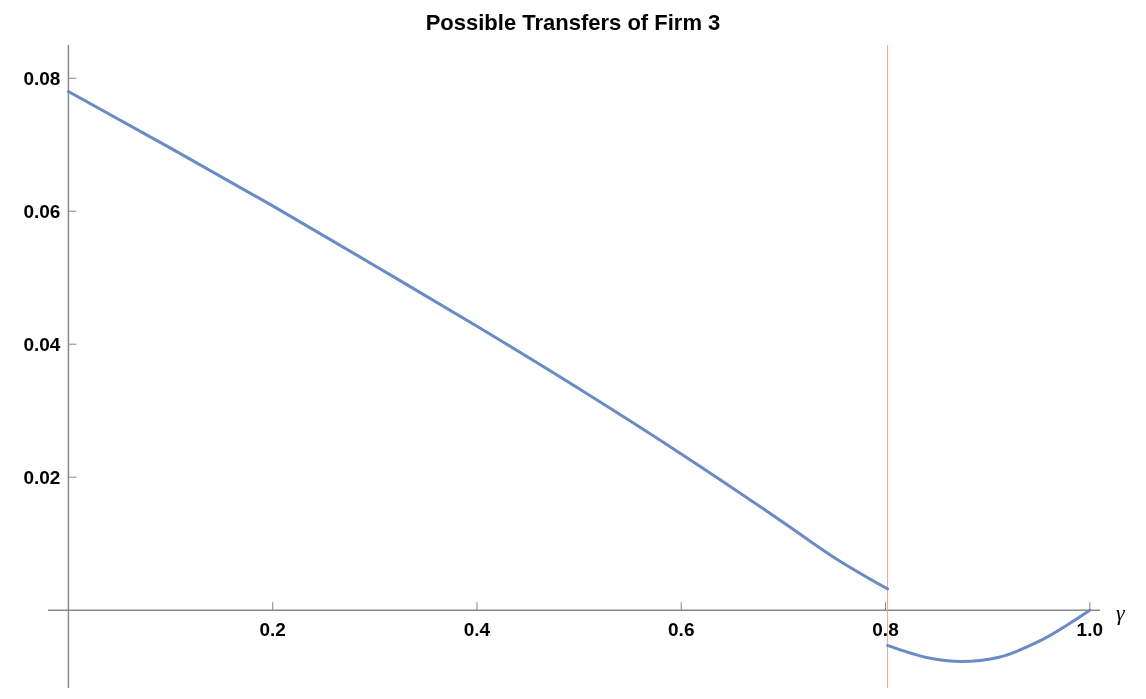 The width and height of the screenshot is (1146, 699). I want to click on x-tick-label: 1.0, so click(1089, 630).